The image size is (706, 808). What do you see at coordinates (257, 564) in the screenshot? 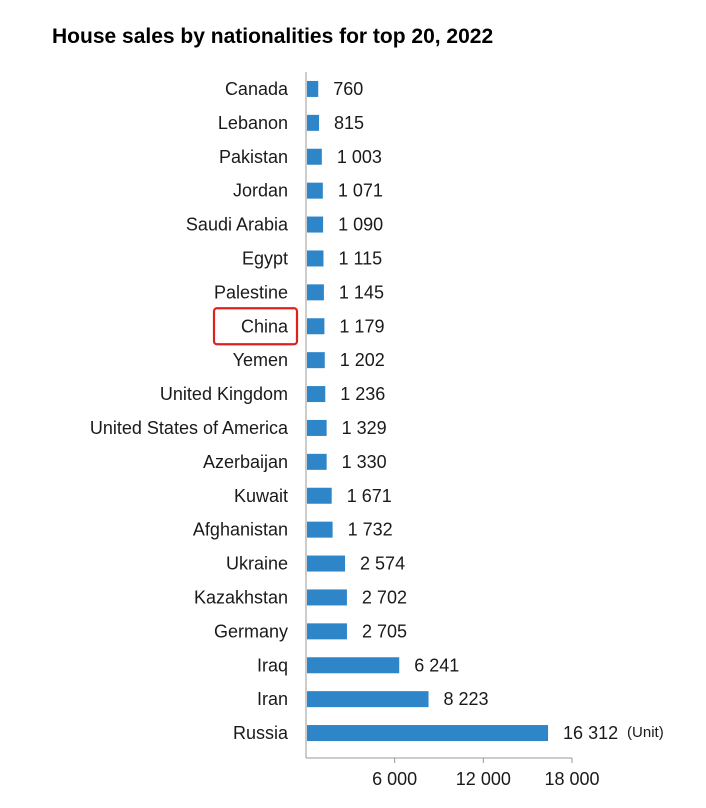
I see `category-label-ukraine: Ukraine` at bounding box center [257, 564].